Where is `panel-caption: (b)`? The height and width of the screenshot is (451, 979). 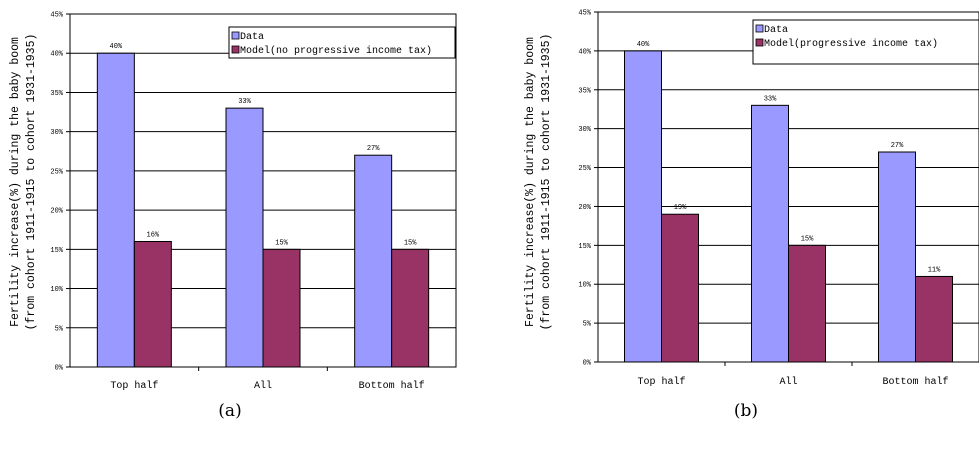
panel-caption: (b) is located at coordinates (746, 411).